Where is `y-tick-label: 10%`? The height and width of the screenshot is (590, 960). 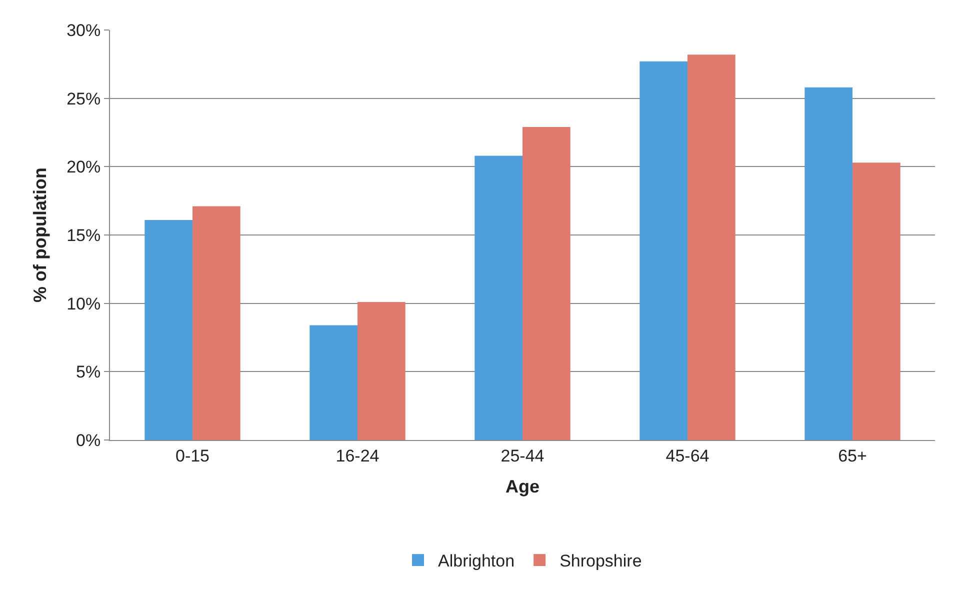 y-tick-label: 10% is located at coordinates (83, 304).